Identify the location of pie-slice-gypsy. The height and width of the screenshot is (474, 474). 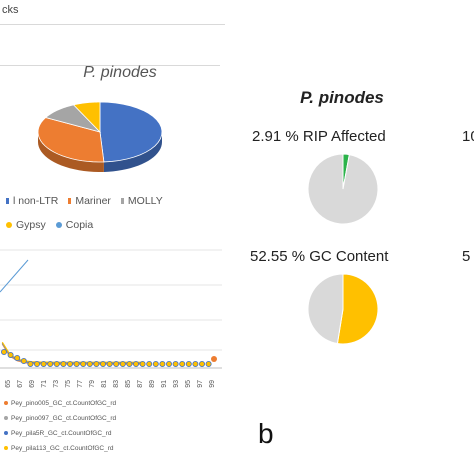
(86, 117).